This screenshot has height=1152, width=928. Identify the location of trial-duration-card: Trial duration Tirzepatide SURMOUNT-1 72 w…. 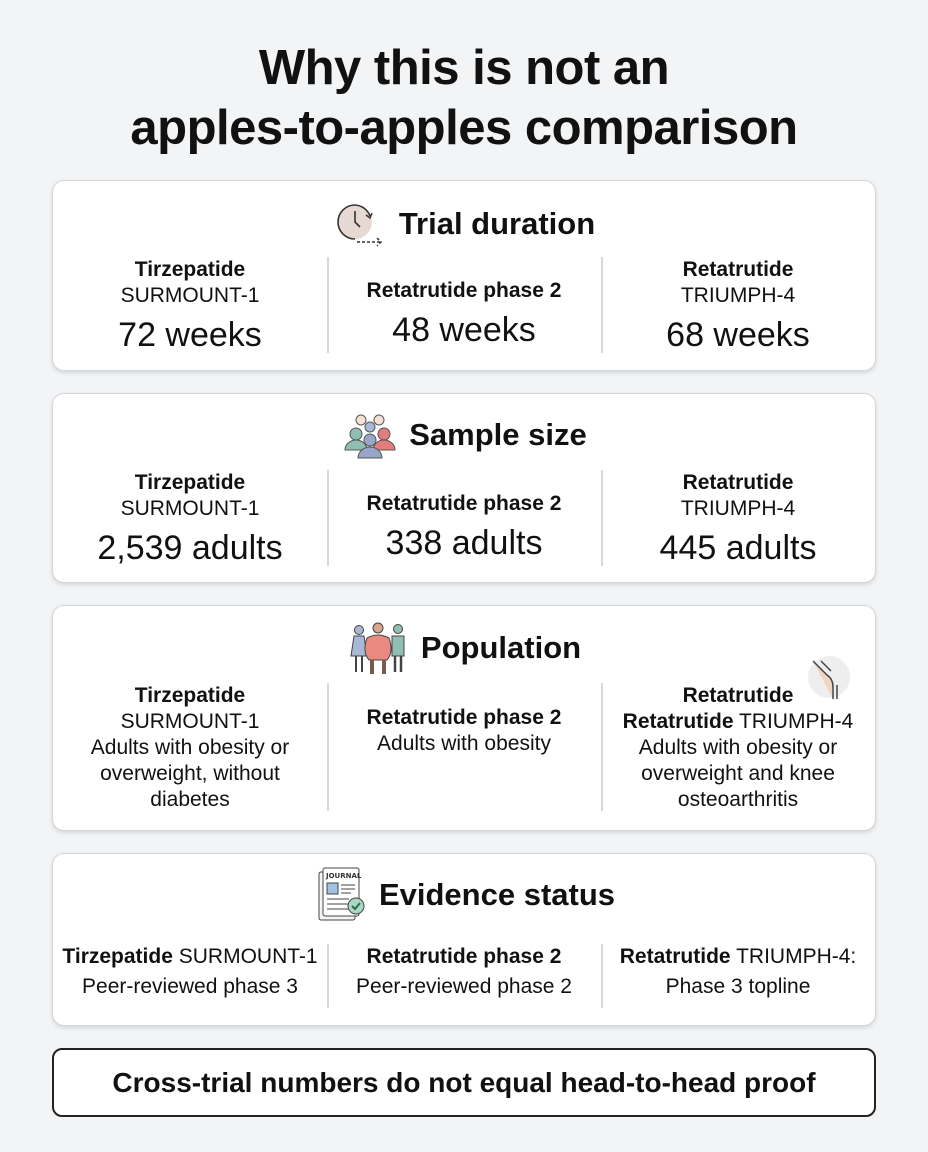
(464, 275).